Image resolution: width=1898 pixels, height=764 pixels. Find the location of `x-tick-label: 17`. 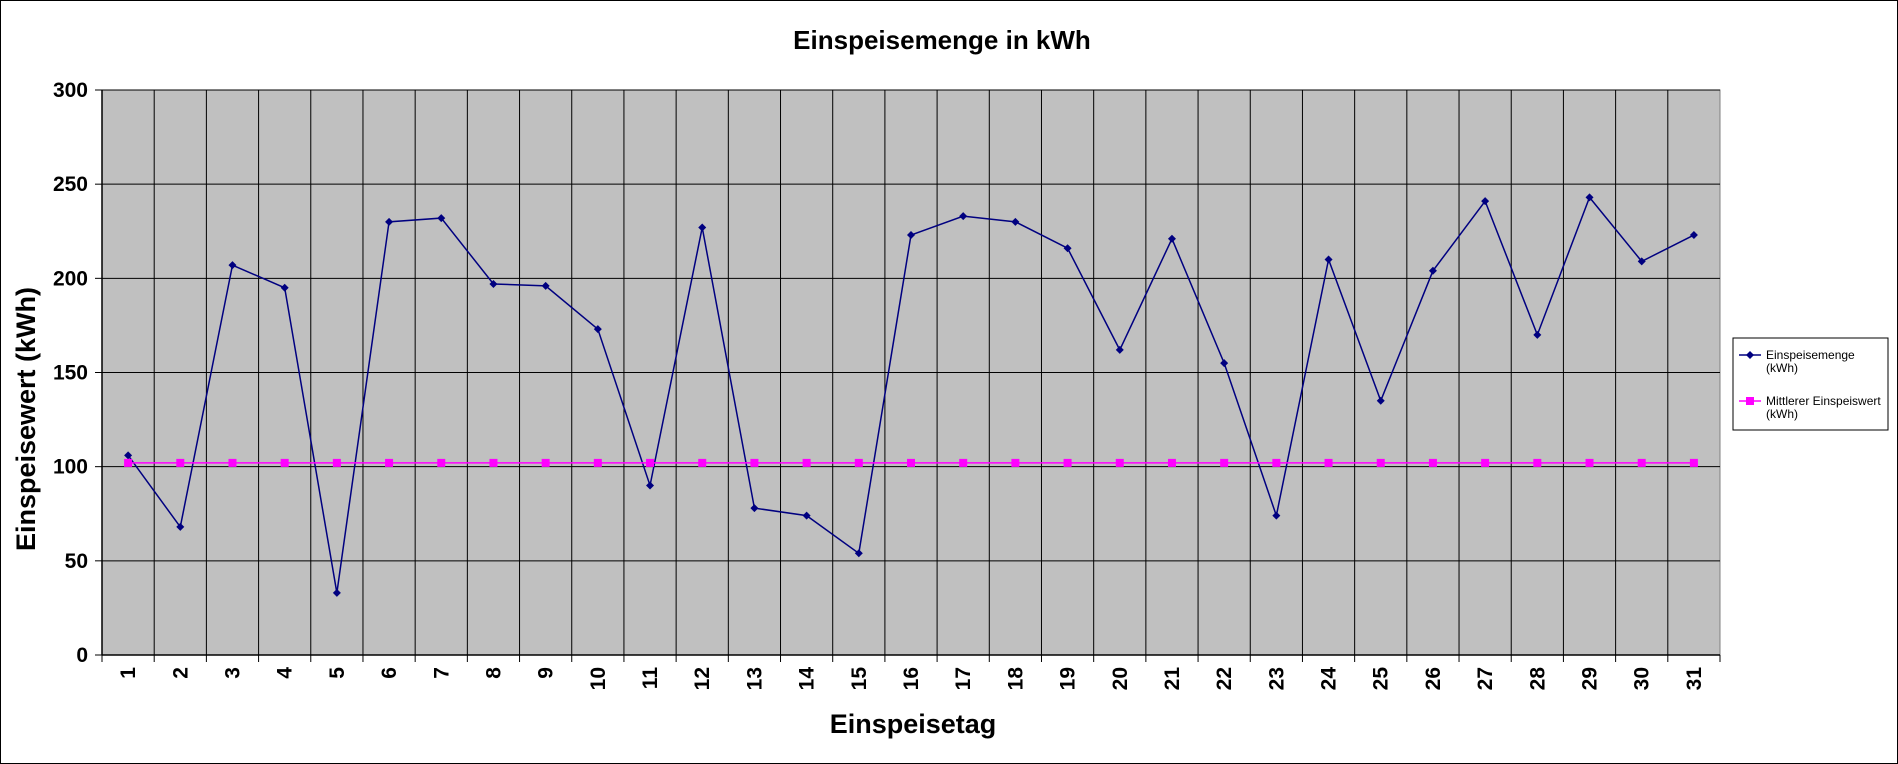

x-tick-label: 17 is located at coordinates (963, 678).